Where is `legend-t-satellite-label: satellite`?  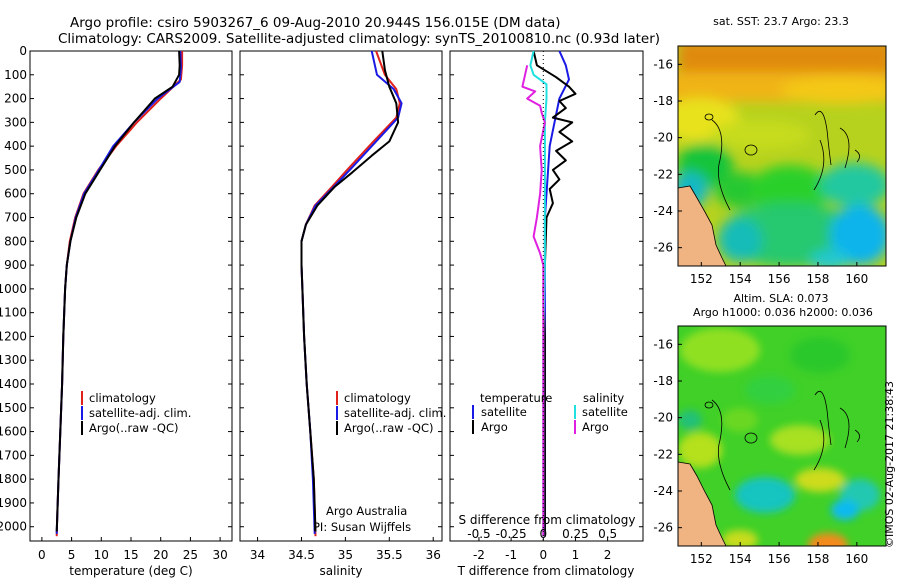 legend-t-satellite-label: satellite is located at coordinates (504, 412).